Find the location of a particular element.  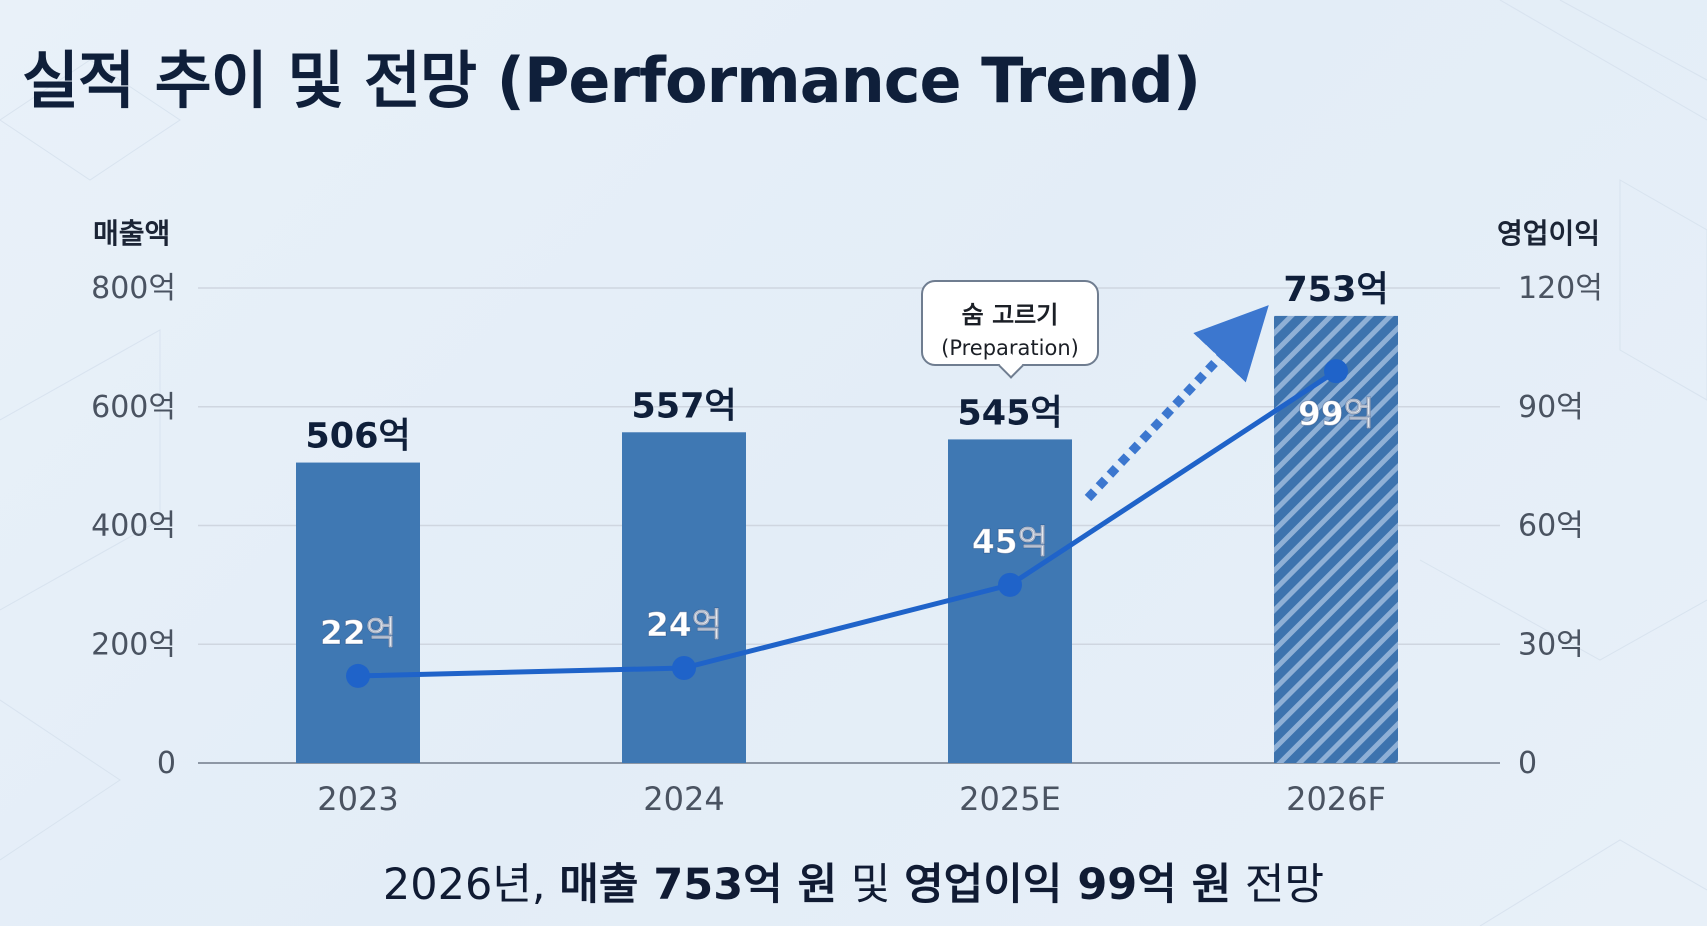

summary-prefix: 2026년, is located at coordinates (471, 885).